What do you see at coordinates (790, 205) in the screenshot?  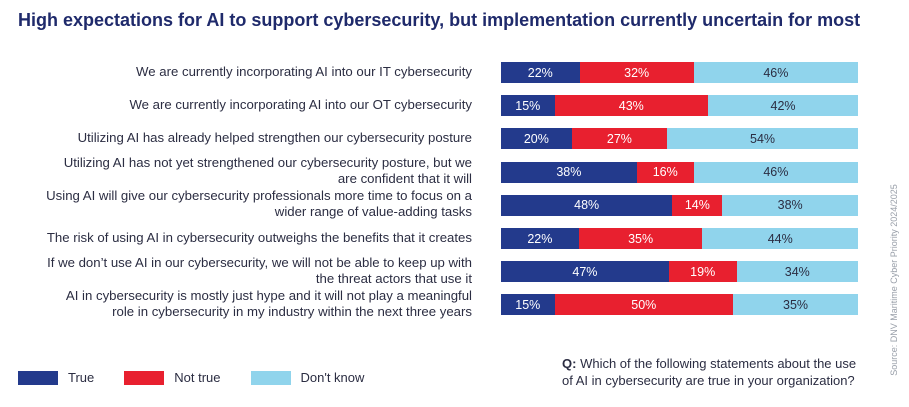 I see `bar-segment-dont-know: 38%` at bounding box center [790, 205].